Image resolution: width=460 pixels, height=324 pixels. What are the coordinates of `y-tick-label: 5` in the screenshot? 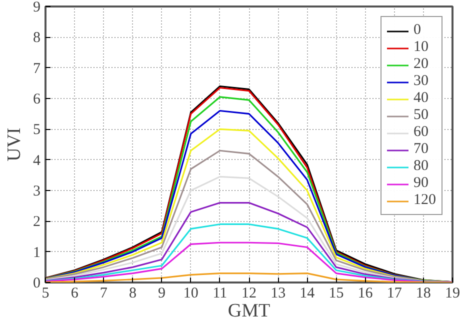 It's located at (36, 130).